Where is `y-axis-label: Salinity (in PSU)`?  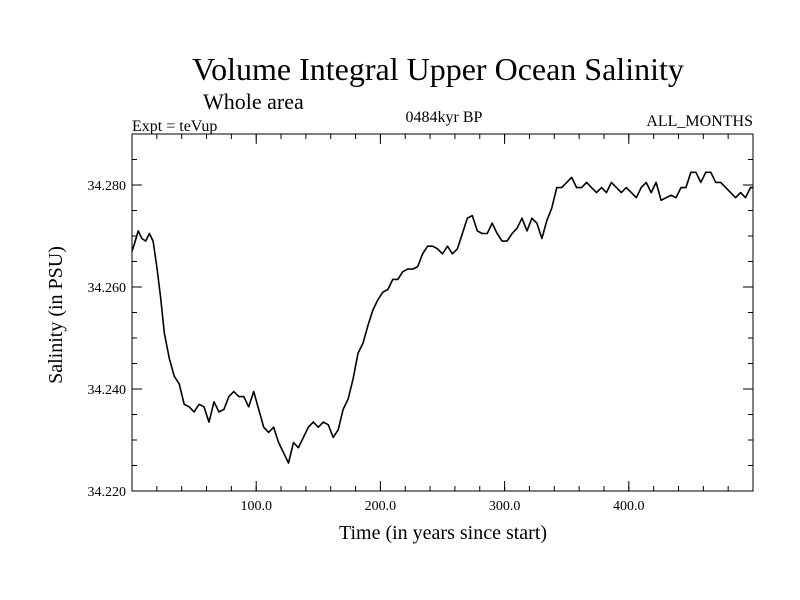 y-axis-label: Salinity (in PSU) is located at coordinates (56, 315).